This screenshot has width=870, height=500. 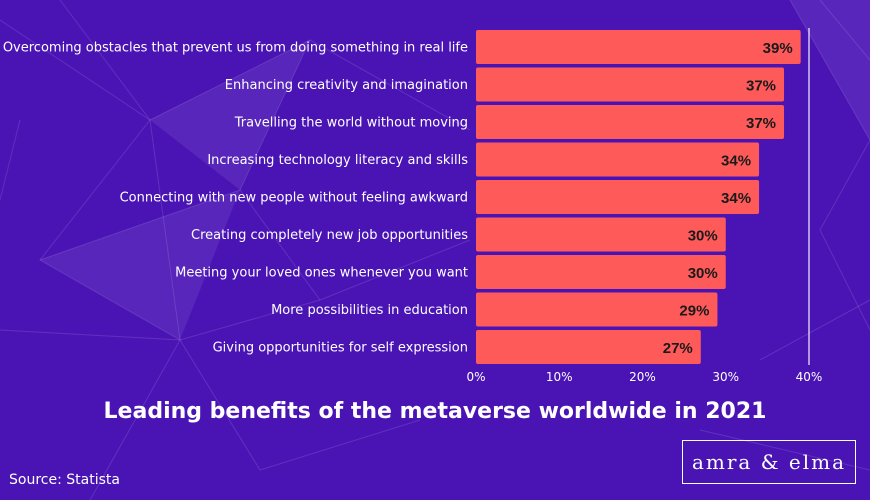 I want to click on category-label: Giving opportunities for self expression, so click(x=340, y=348).